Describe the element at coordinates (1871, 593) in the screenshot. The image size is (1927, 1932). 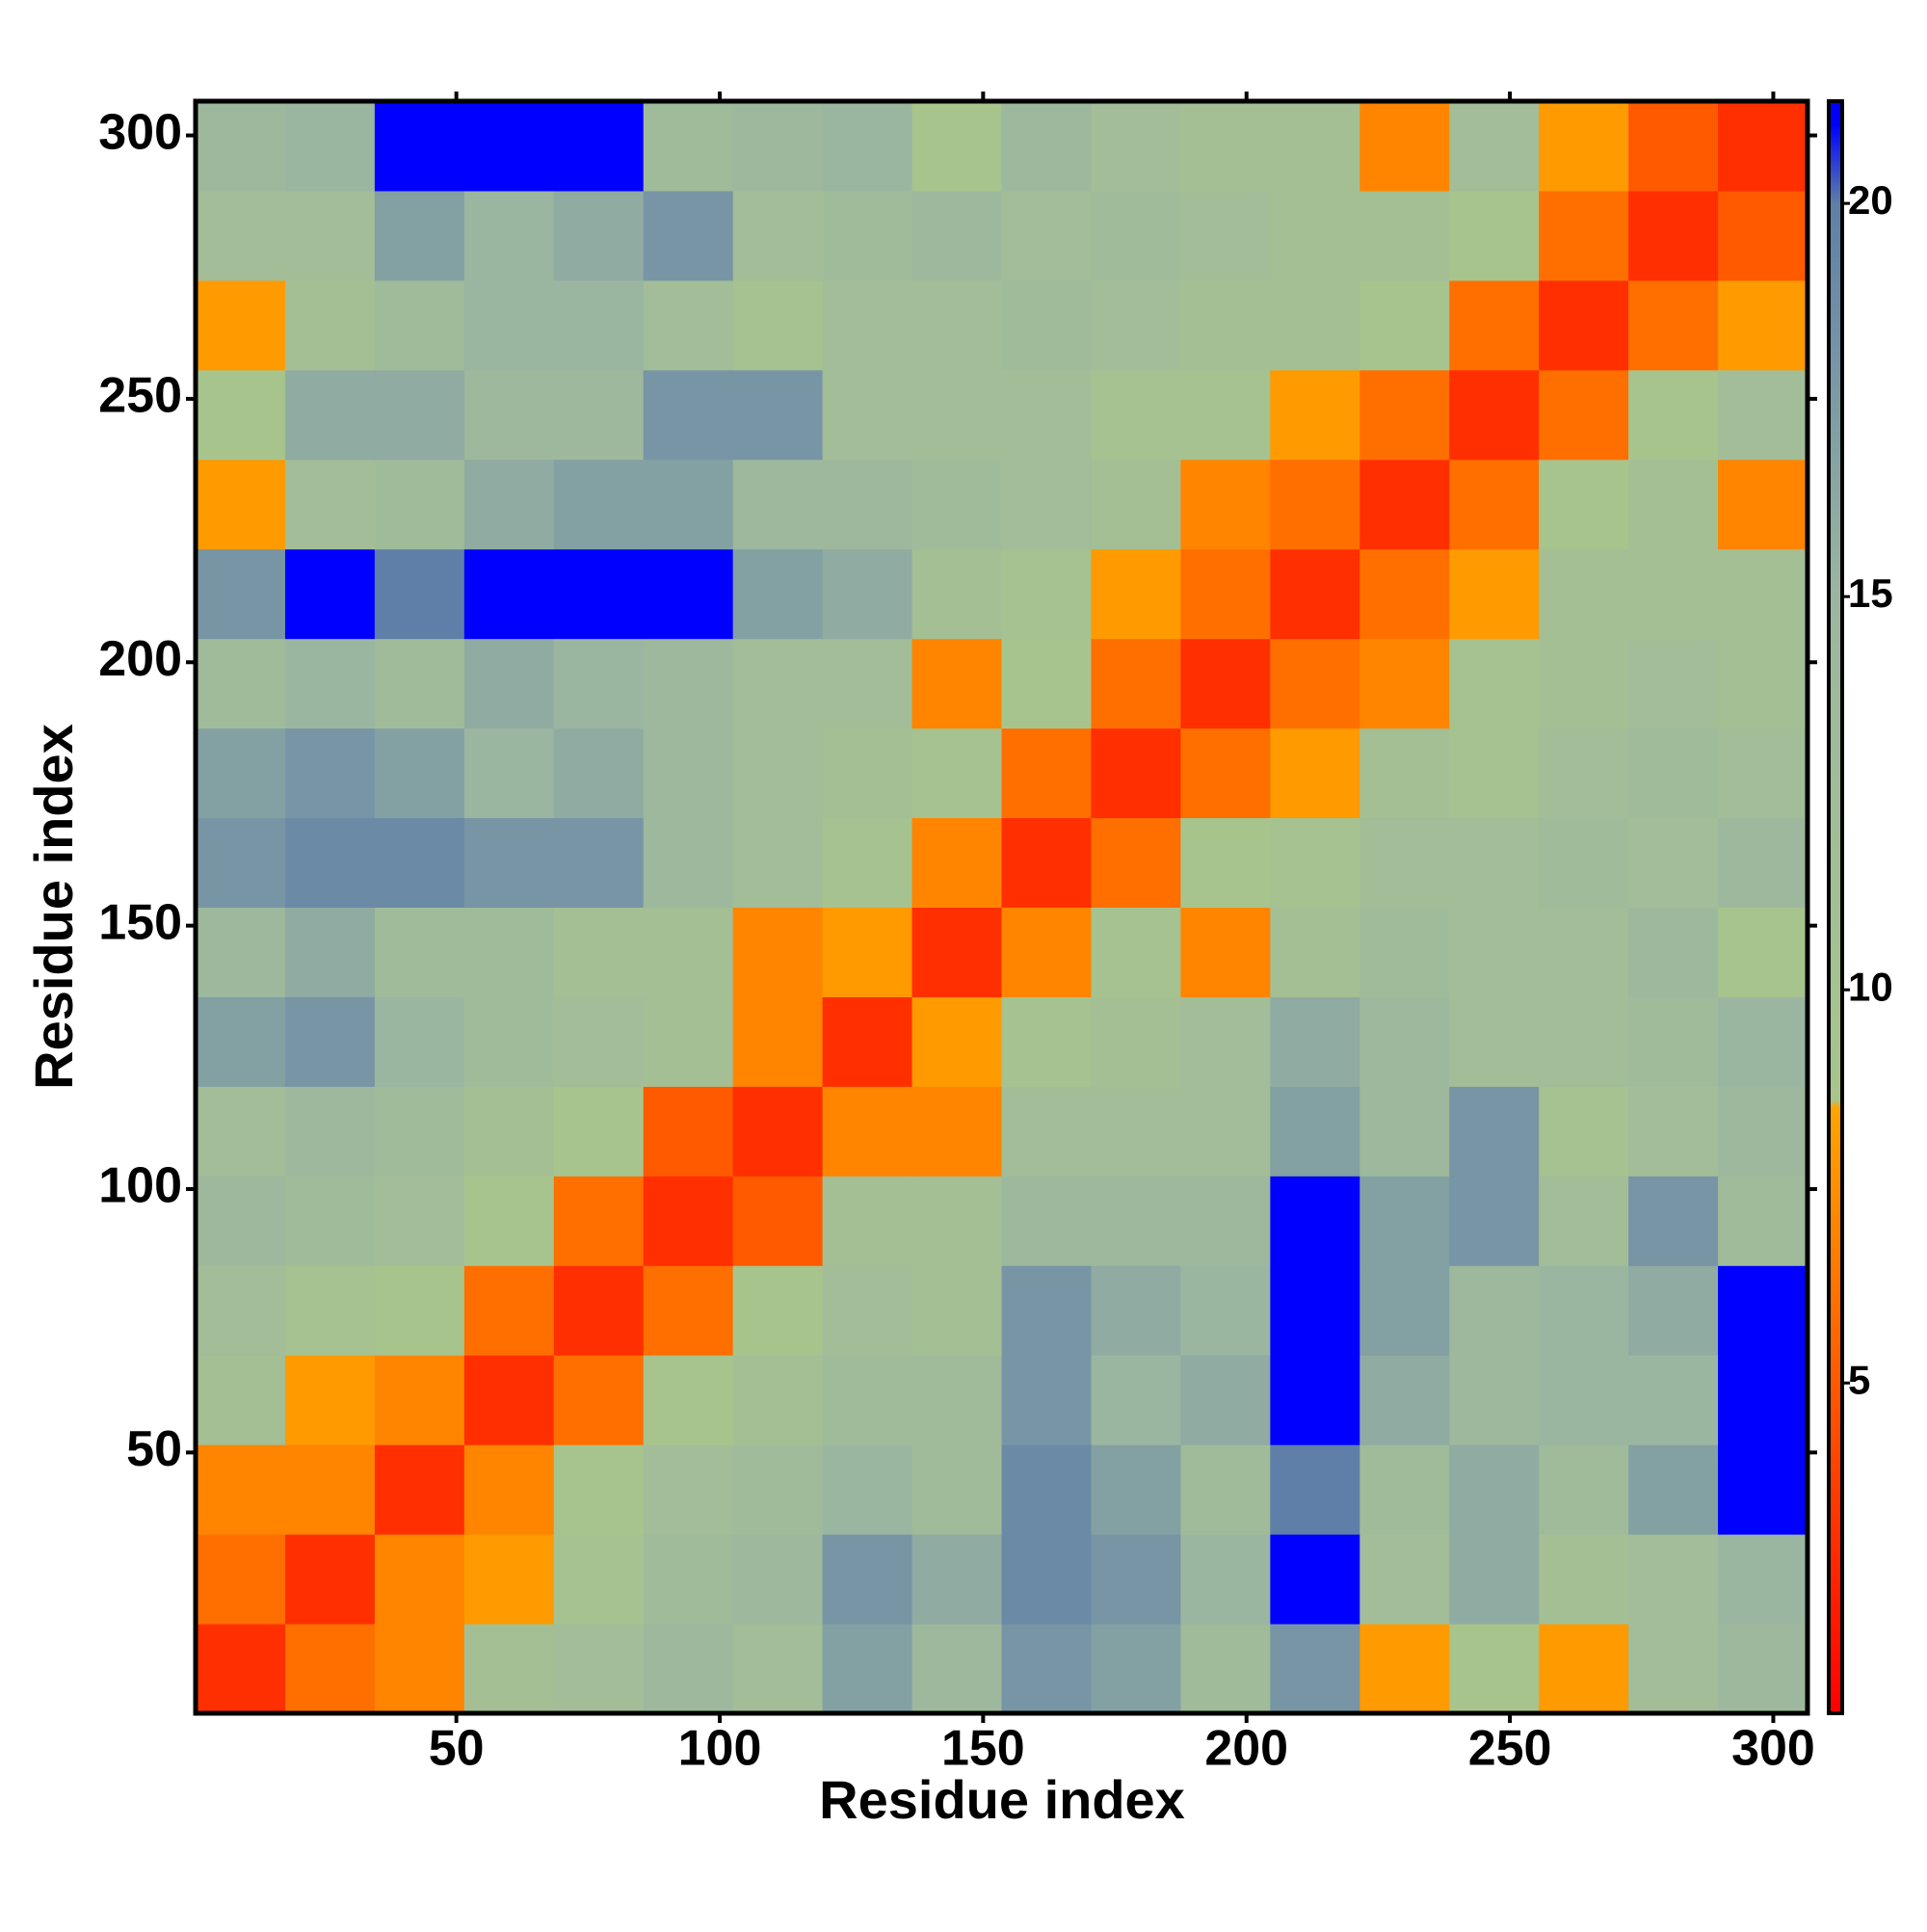
I see `colorbar-tick-label: 15` at that location.